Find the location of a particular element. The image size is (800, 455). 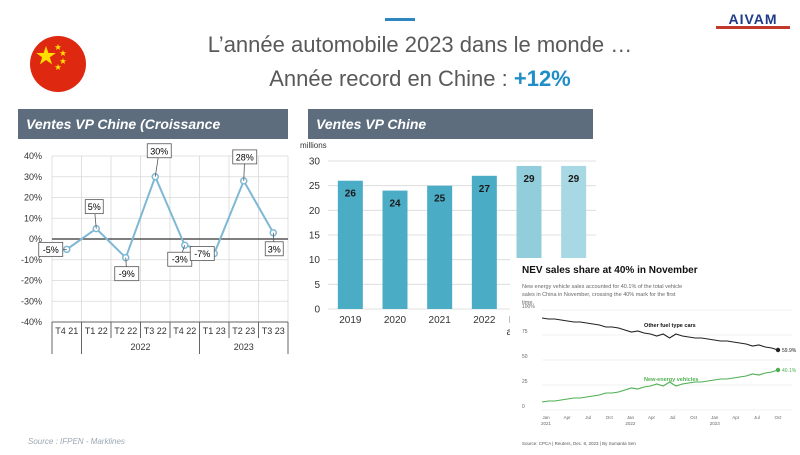

title-highlight: +12% is located at coordinates (542, 78).